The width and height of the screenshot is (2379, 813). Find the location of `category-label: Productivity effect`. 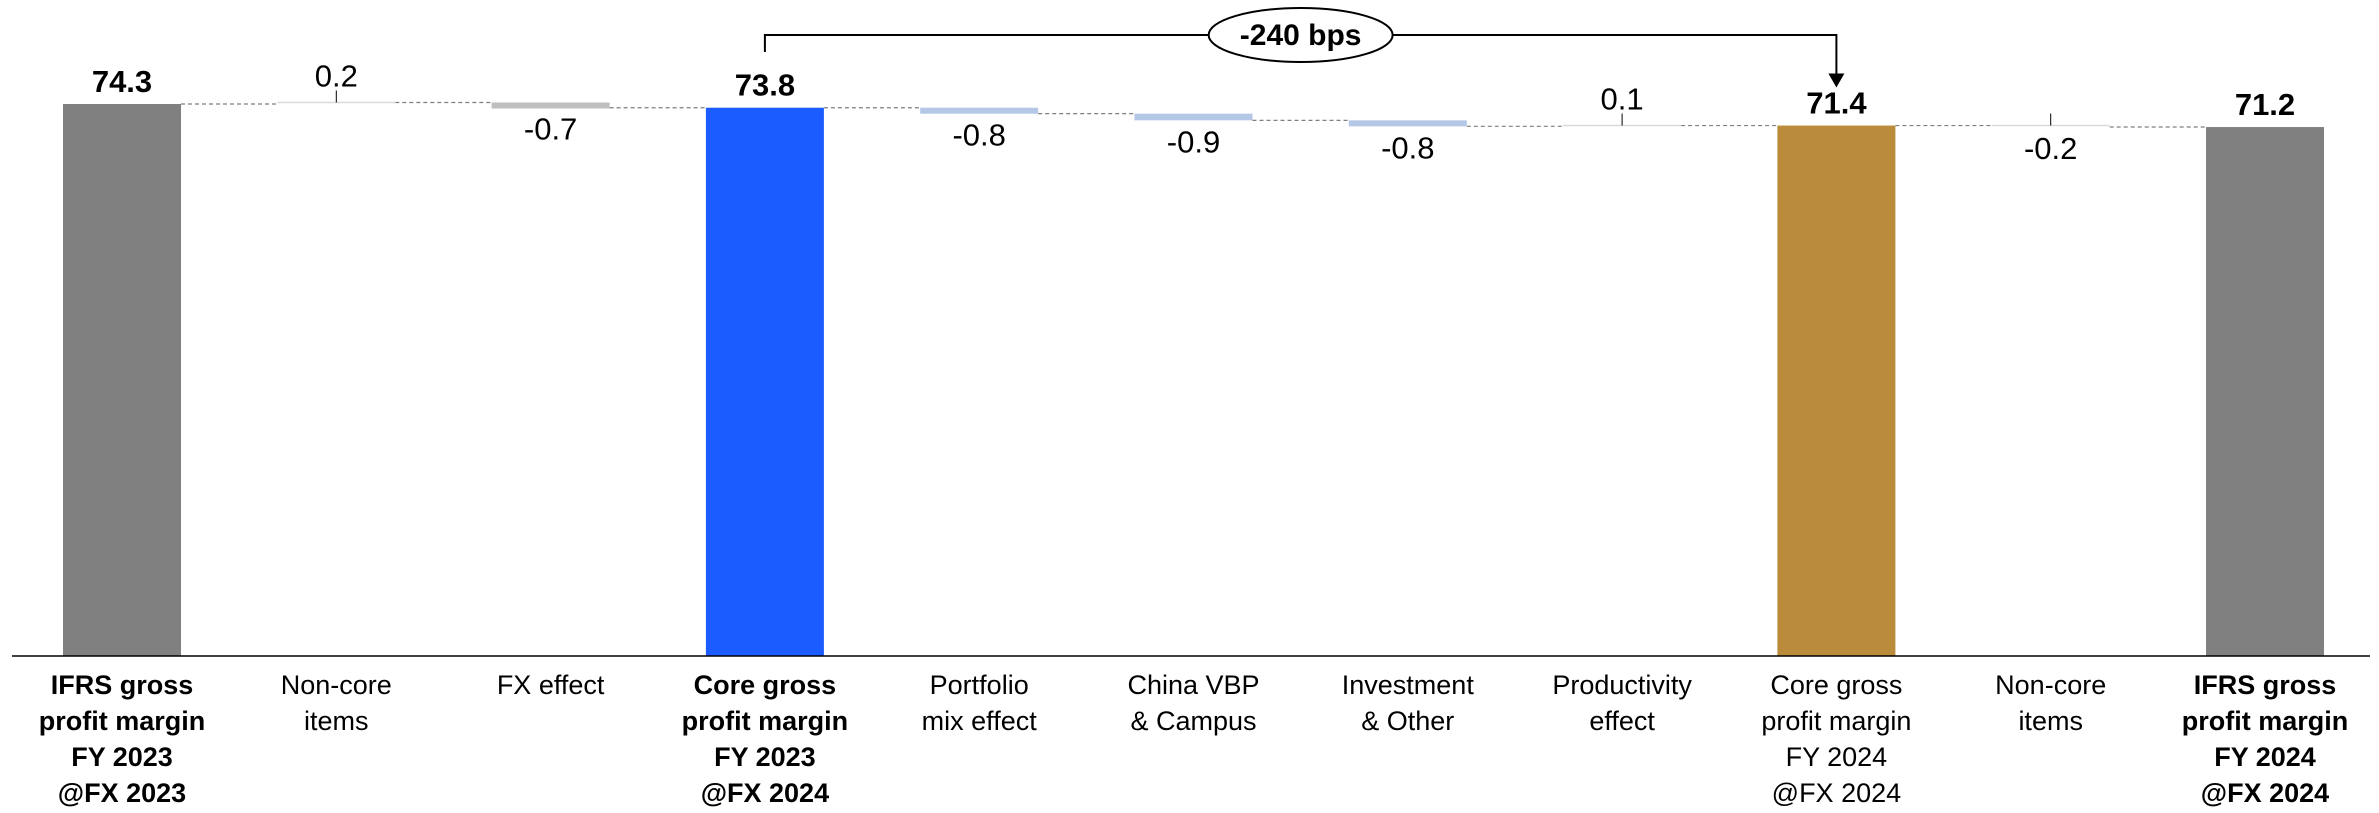

category-label: Productivity effect is located at coordinates (1622, 703).